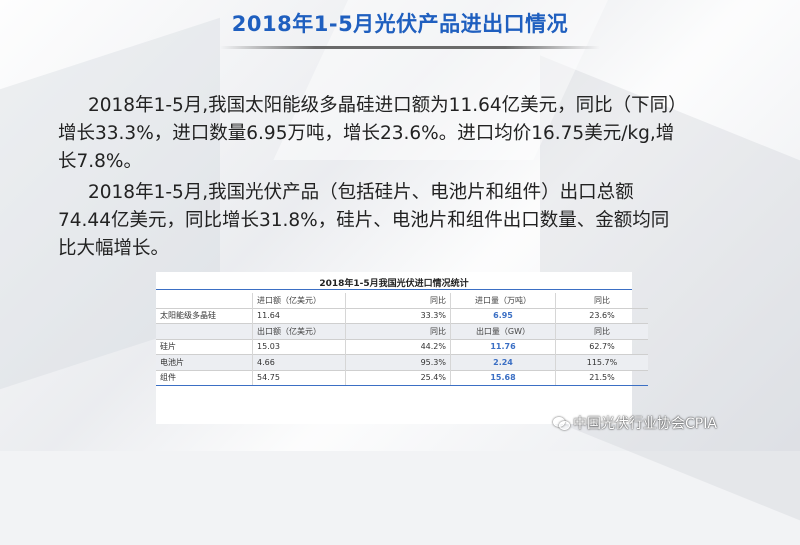  What do you see at coordinates (114, 248) in the screenshot?
I see `paragraph-line: 比大幅增长。` at bounding box center [114, 248].